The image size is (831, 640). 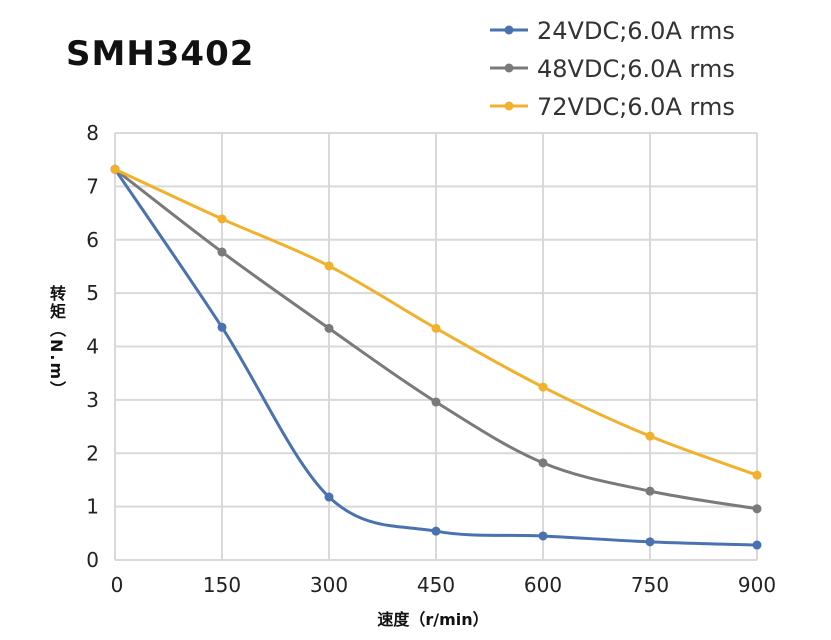 I want to click on y-tick-label: 0, so click(x=92, y=560).